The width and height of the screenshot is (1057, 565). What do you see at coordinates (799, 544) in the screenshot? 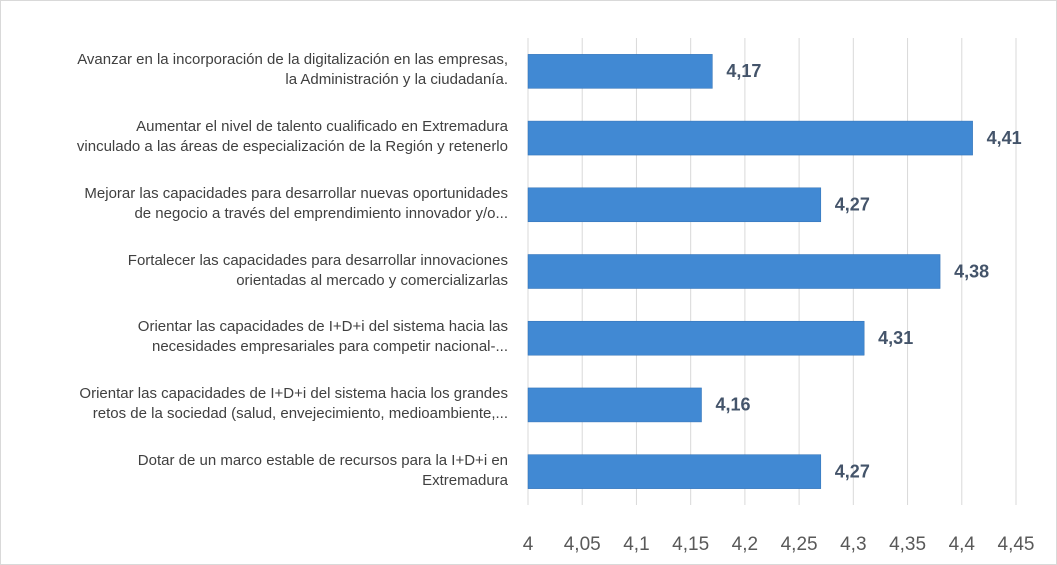
I see `x-tick-label: 4,25` at bounding box center [799, 544].